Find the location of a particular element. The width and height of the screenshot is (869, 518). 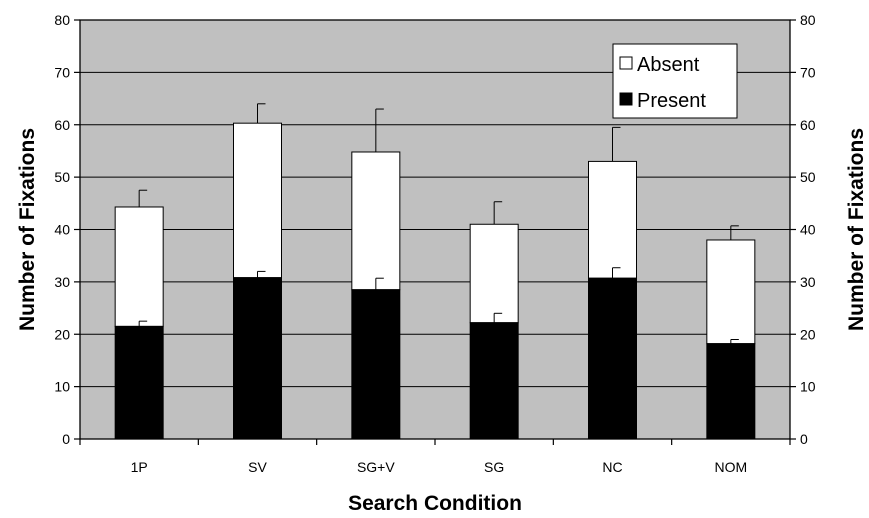

y-tick-label-right: 10 is located at coordinates (808, 387).